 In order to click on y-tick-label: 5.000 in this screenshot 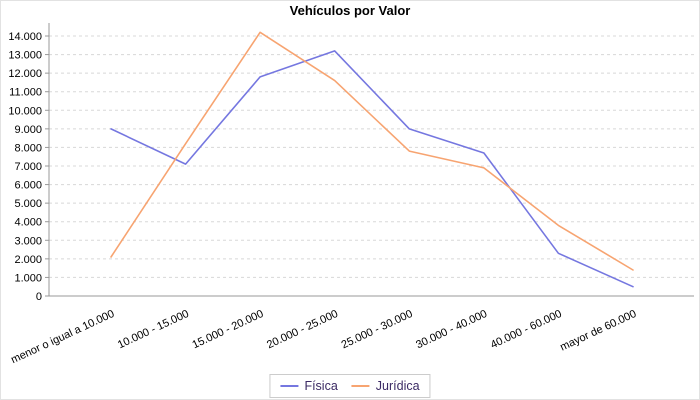, I will do `click(28, 204)`.